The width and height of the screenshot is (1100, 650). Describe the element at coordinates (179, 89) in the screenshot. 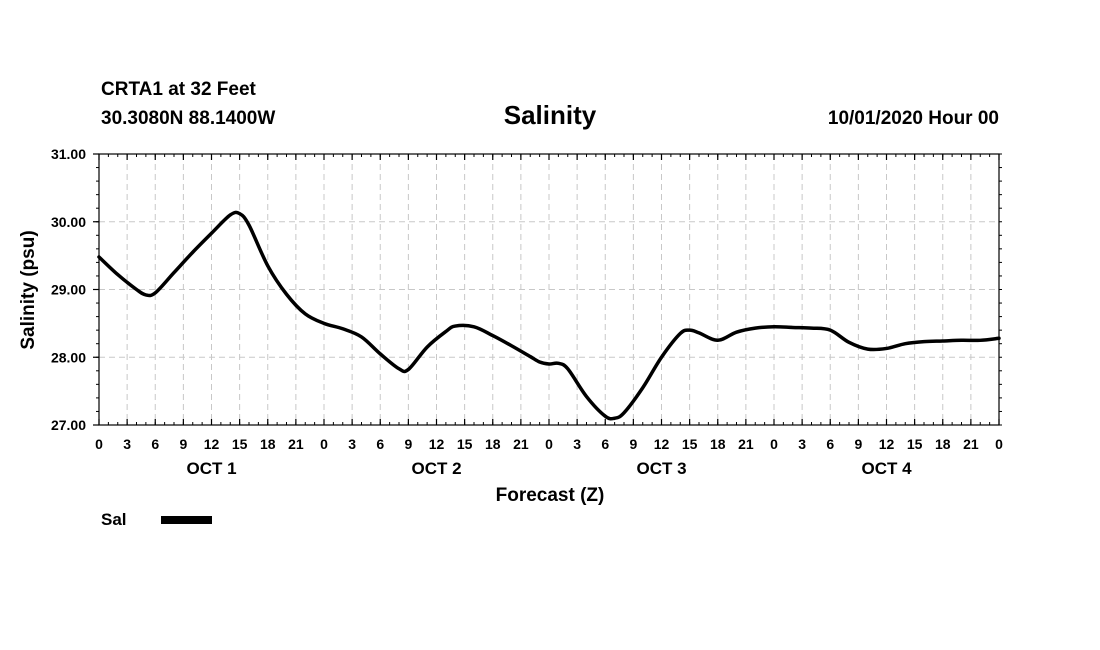

I see `station-label: CRTA1 at 32 Feet` at that location.